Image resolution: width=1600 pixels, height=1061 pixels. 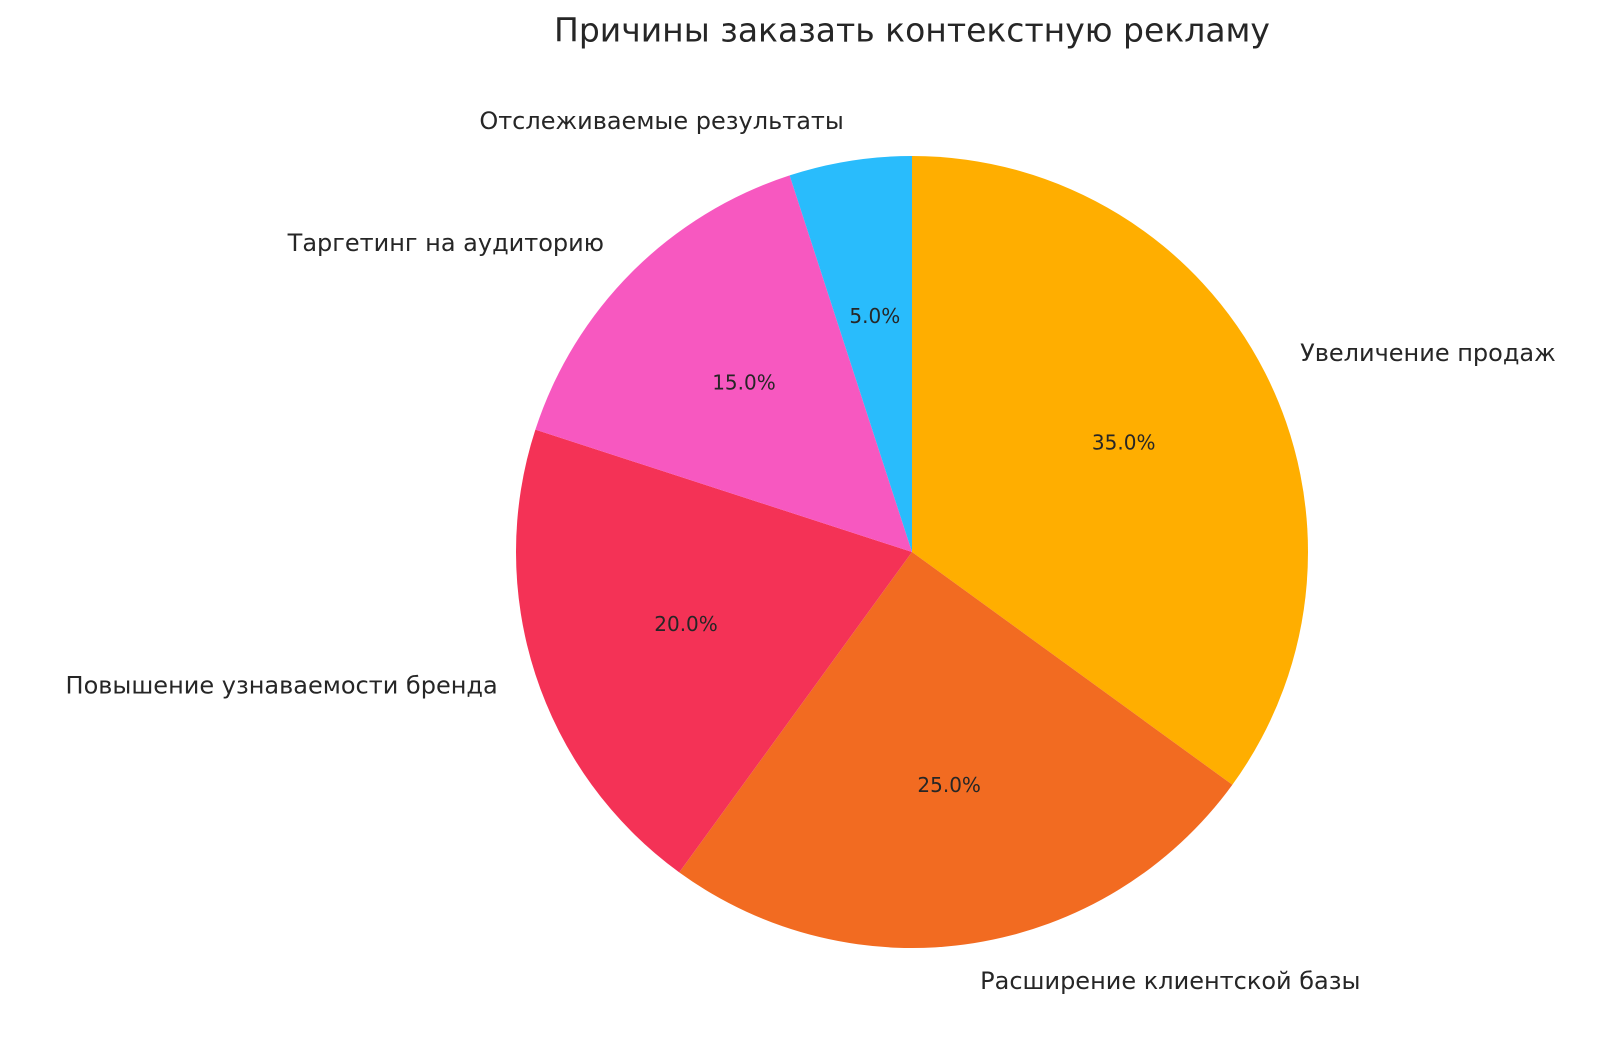 What do you see at coordinates (1170, 981) in the screenshot?
I see `slice-label: Расширение клиентской базы` at bounding box center [1170, 981].